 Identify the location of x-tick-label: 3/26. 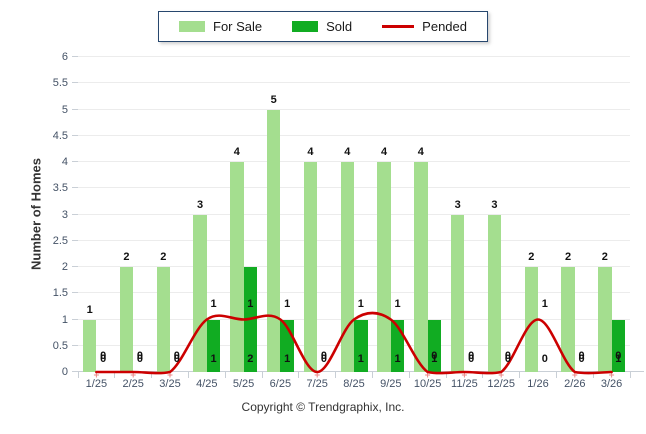
(611, 384).